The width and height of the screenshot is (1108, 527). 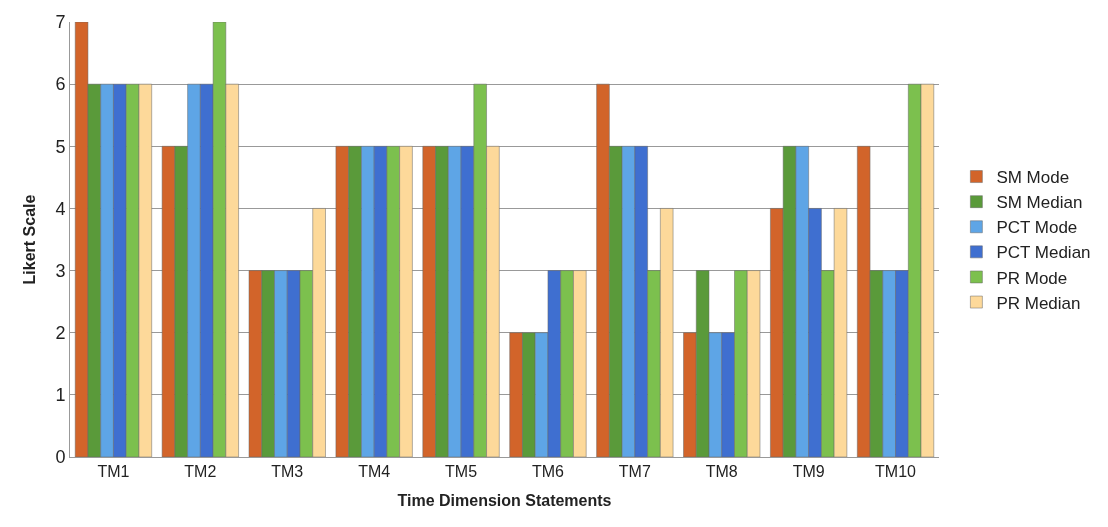 What do you see at coordinates (1039, 203) in the screenshot?
I see `legend-label: SM Median` at bounding box center [1039, 203].